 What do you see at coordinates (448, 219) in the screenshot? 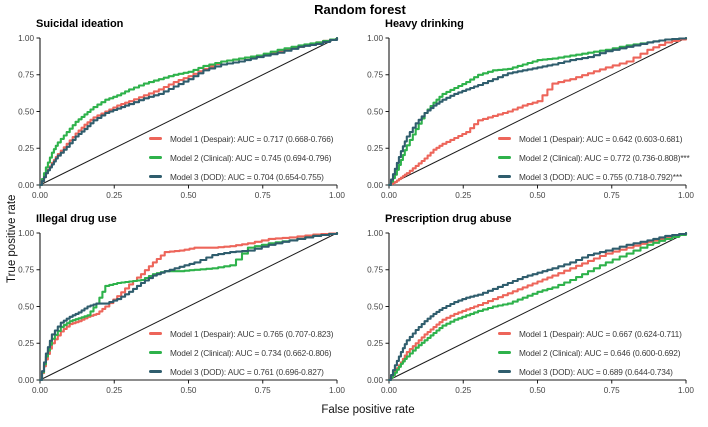
I see `panel-title: Prescription drug abuse` at bounding box center [448, 219].